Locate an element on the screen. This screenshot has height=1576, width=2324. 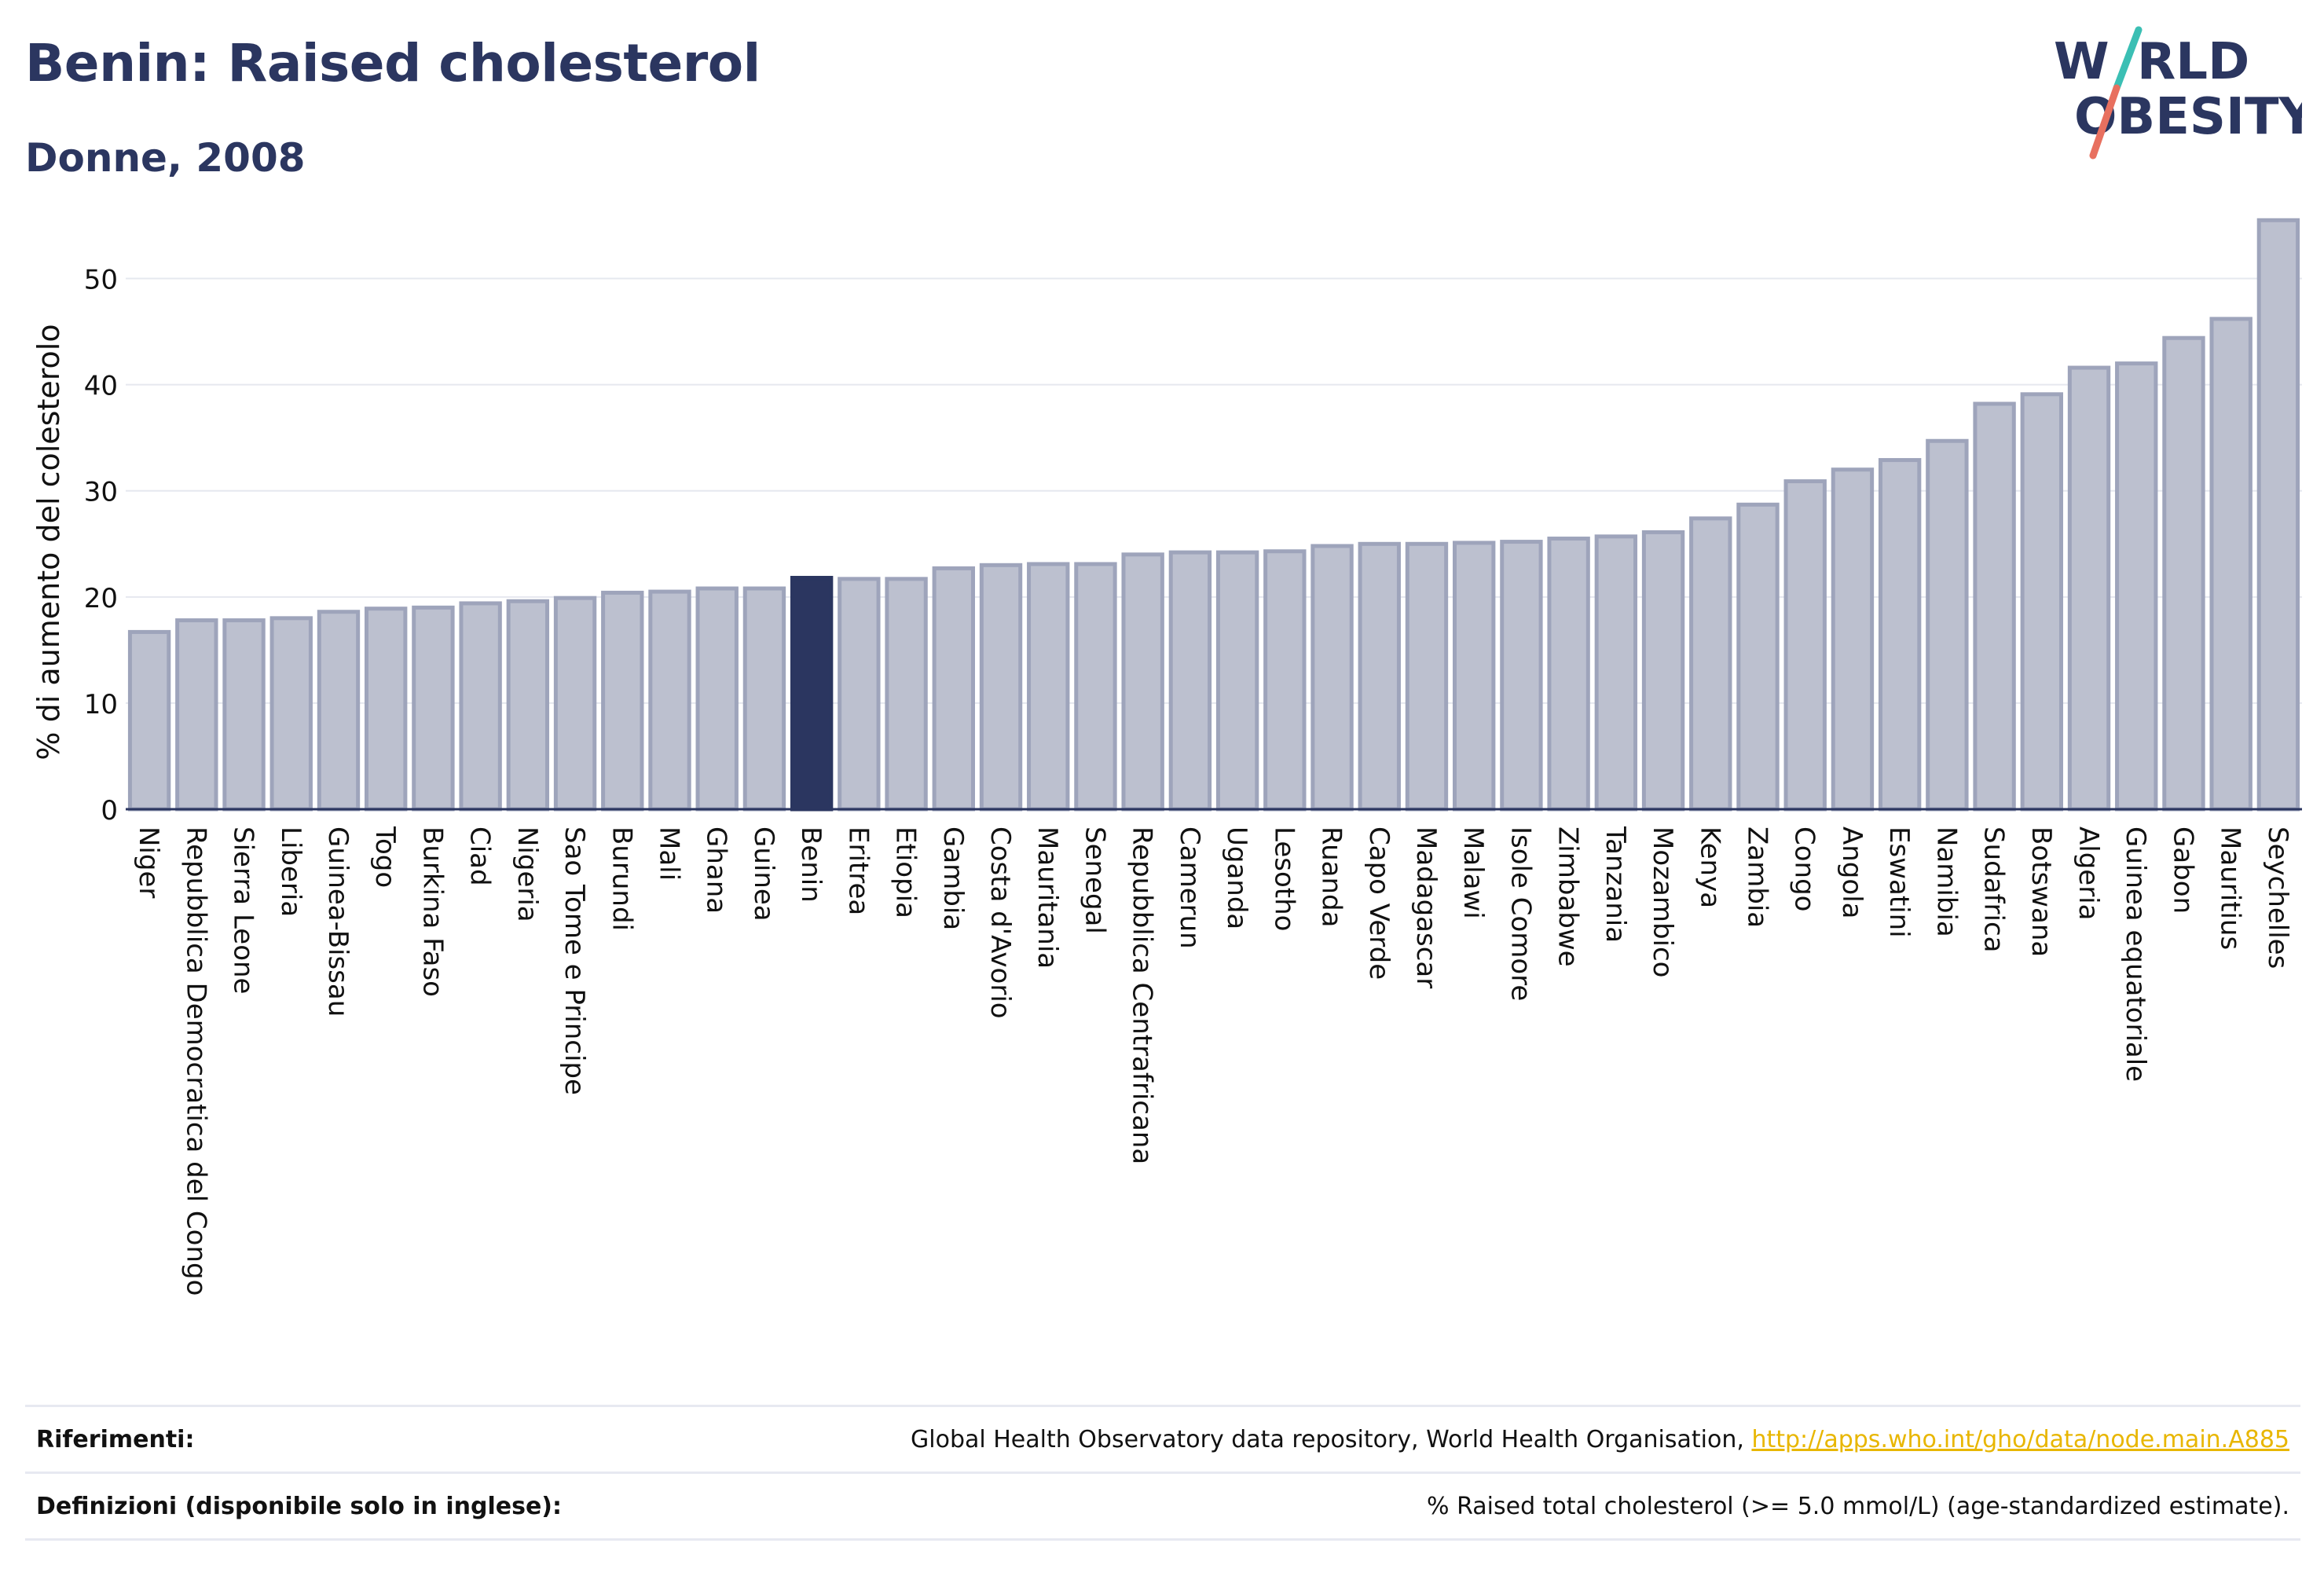
x-tick-label: Burundi is located at coordinates (621, 878).